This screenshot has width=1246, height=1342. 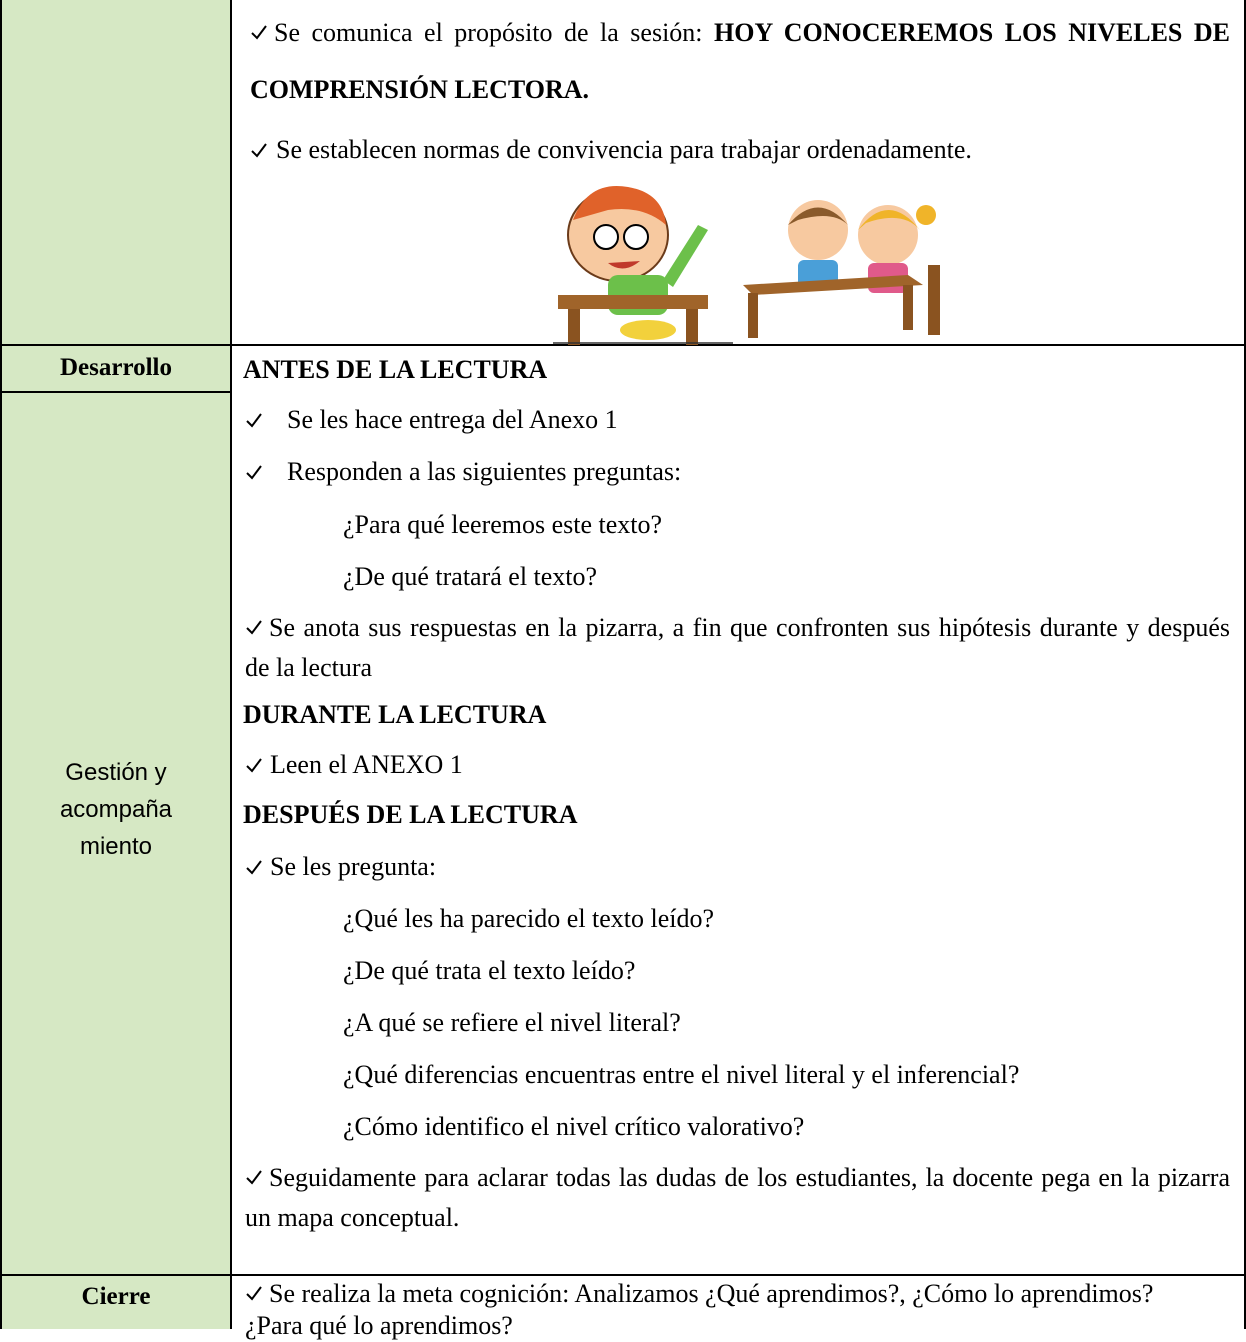 I want to click on row-sublabel: acompaña, so click(x=116, y=809).